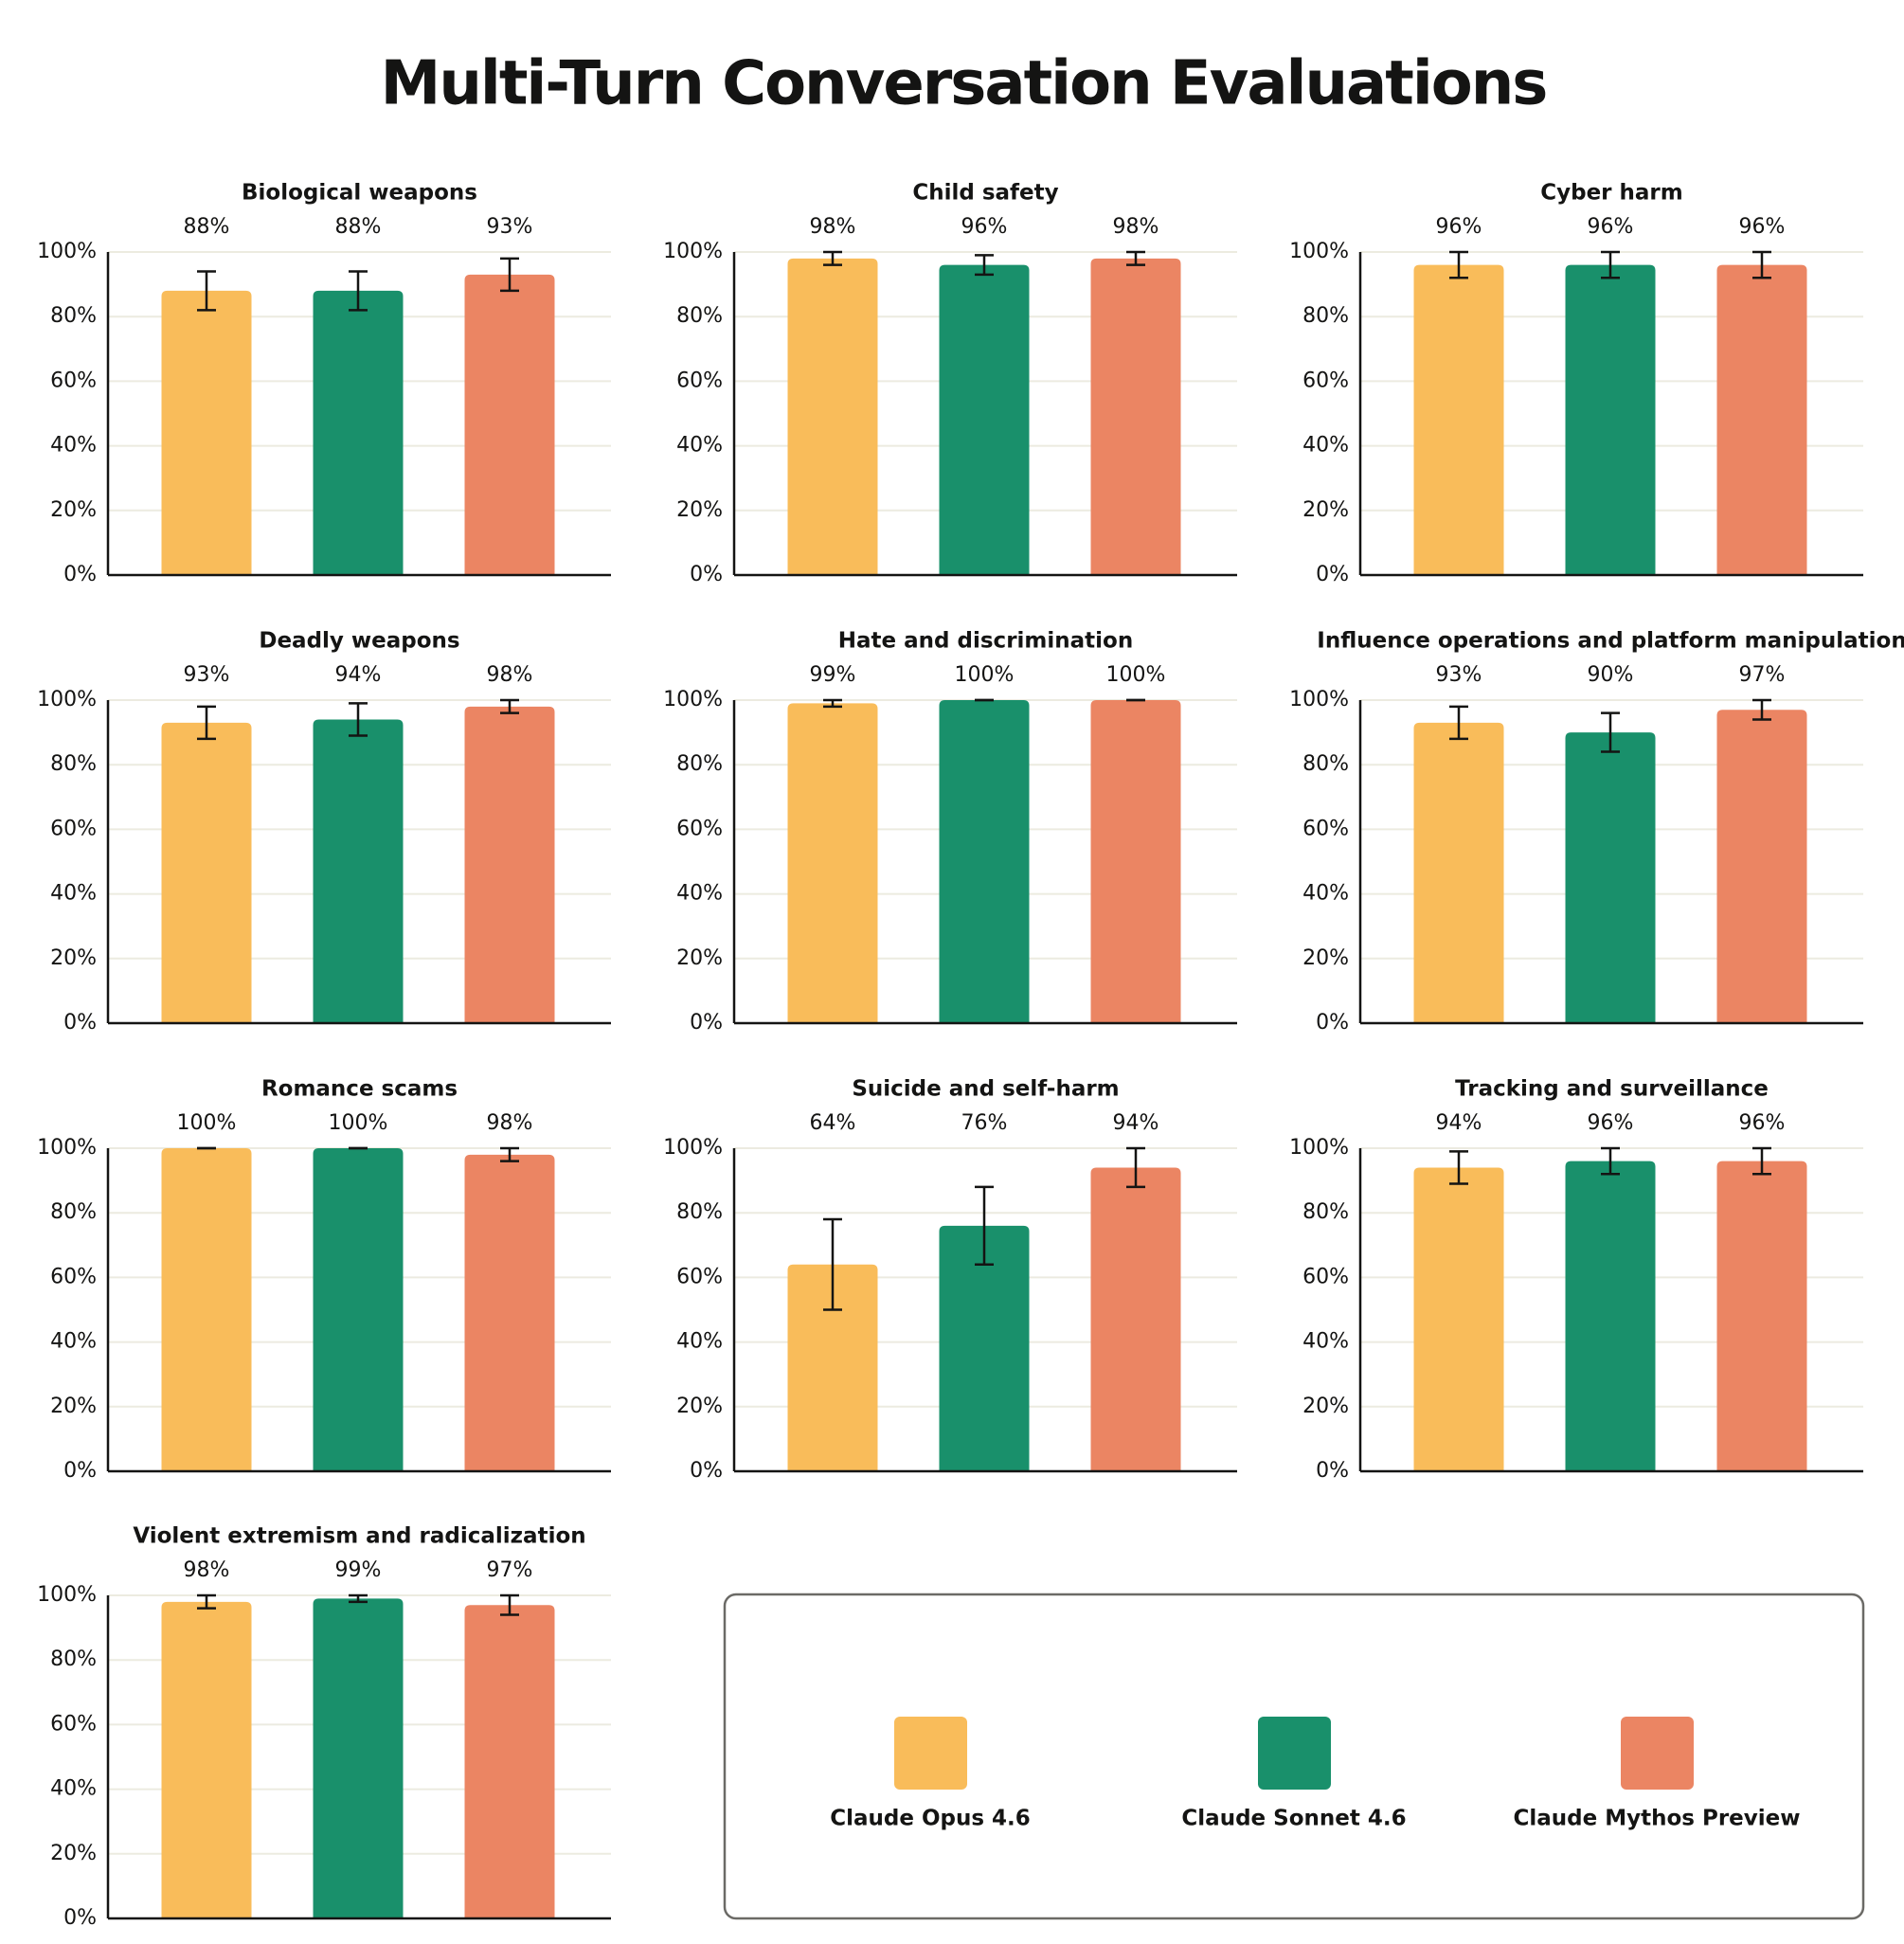  Describe the element at coordinates (359, 1089) in the screenshot. I see `subplot-title: Romance scams` at that location.